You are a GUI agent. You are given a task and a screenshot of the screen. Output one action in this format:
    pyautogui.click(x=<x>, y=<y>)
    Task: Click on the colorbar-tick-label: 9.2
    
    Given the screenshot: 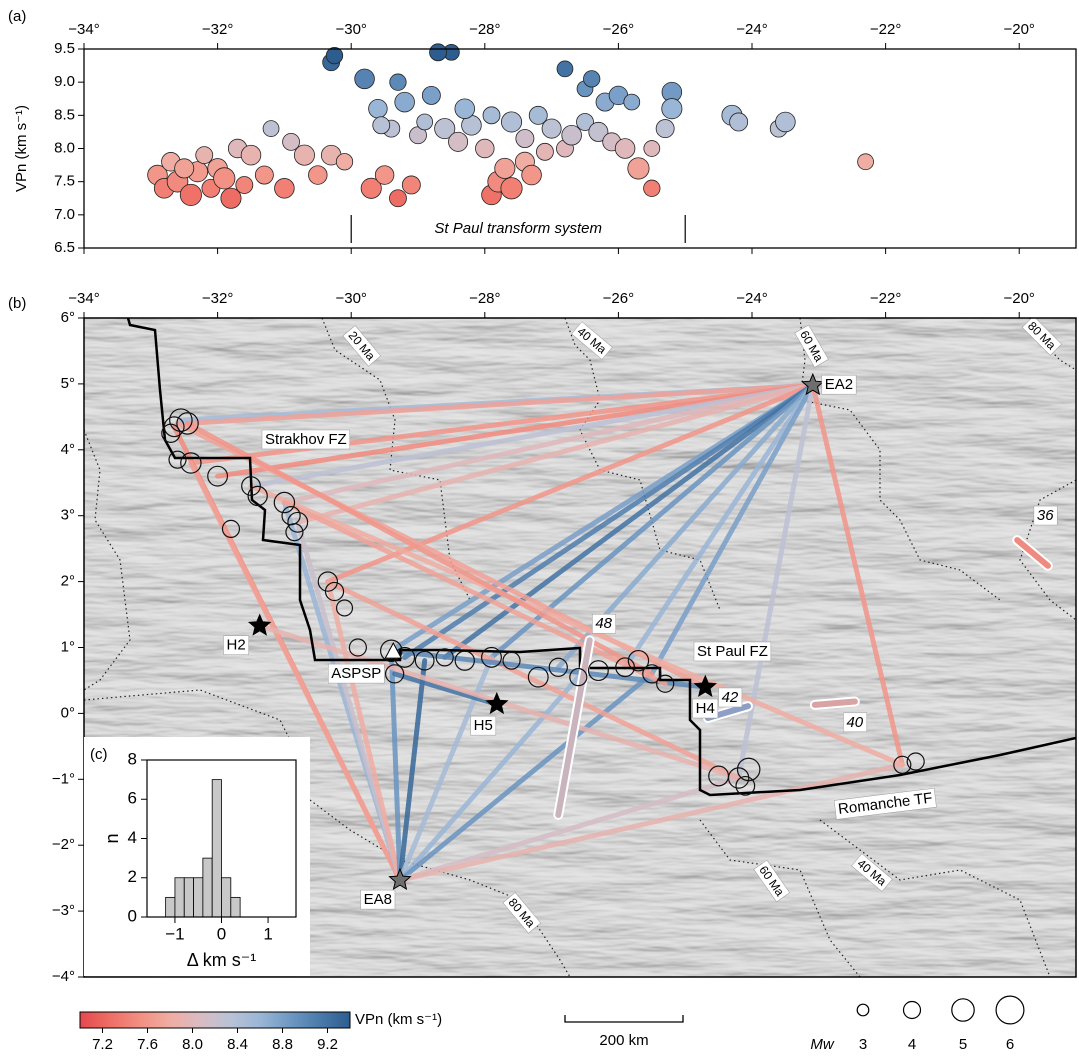 What is the action you would take?
    pyautogui.click(x=327, y=1044)
    